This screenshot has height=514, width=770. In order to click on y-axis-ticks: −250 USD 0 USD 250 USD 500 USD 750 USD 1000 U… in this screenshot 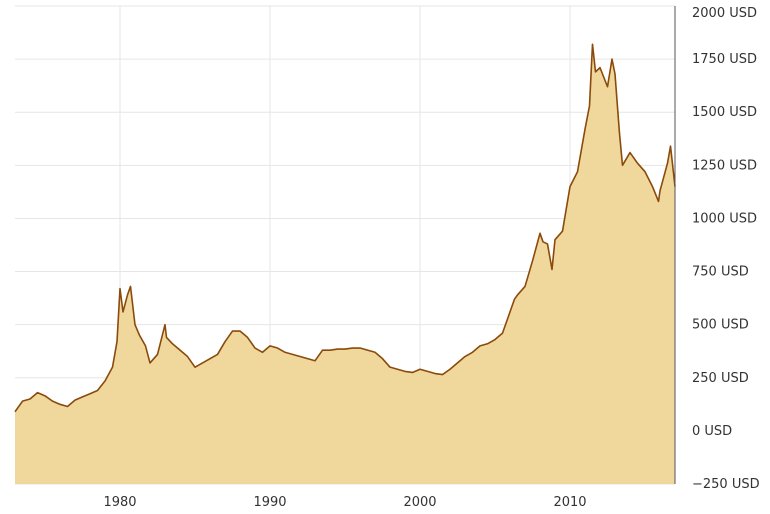, I will do `click(726, 249)`.